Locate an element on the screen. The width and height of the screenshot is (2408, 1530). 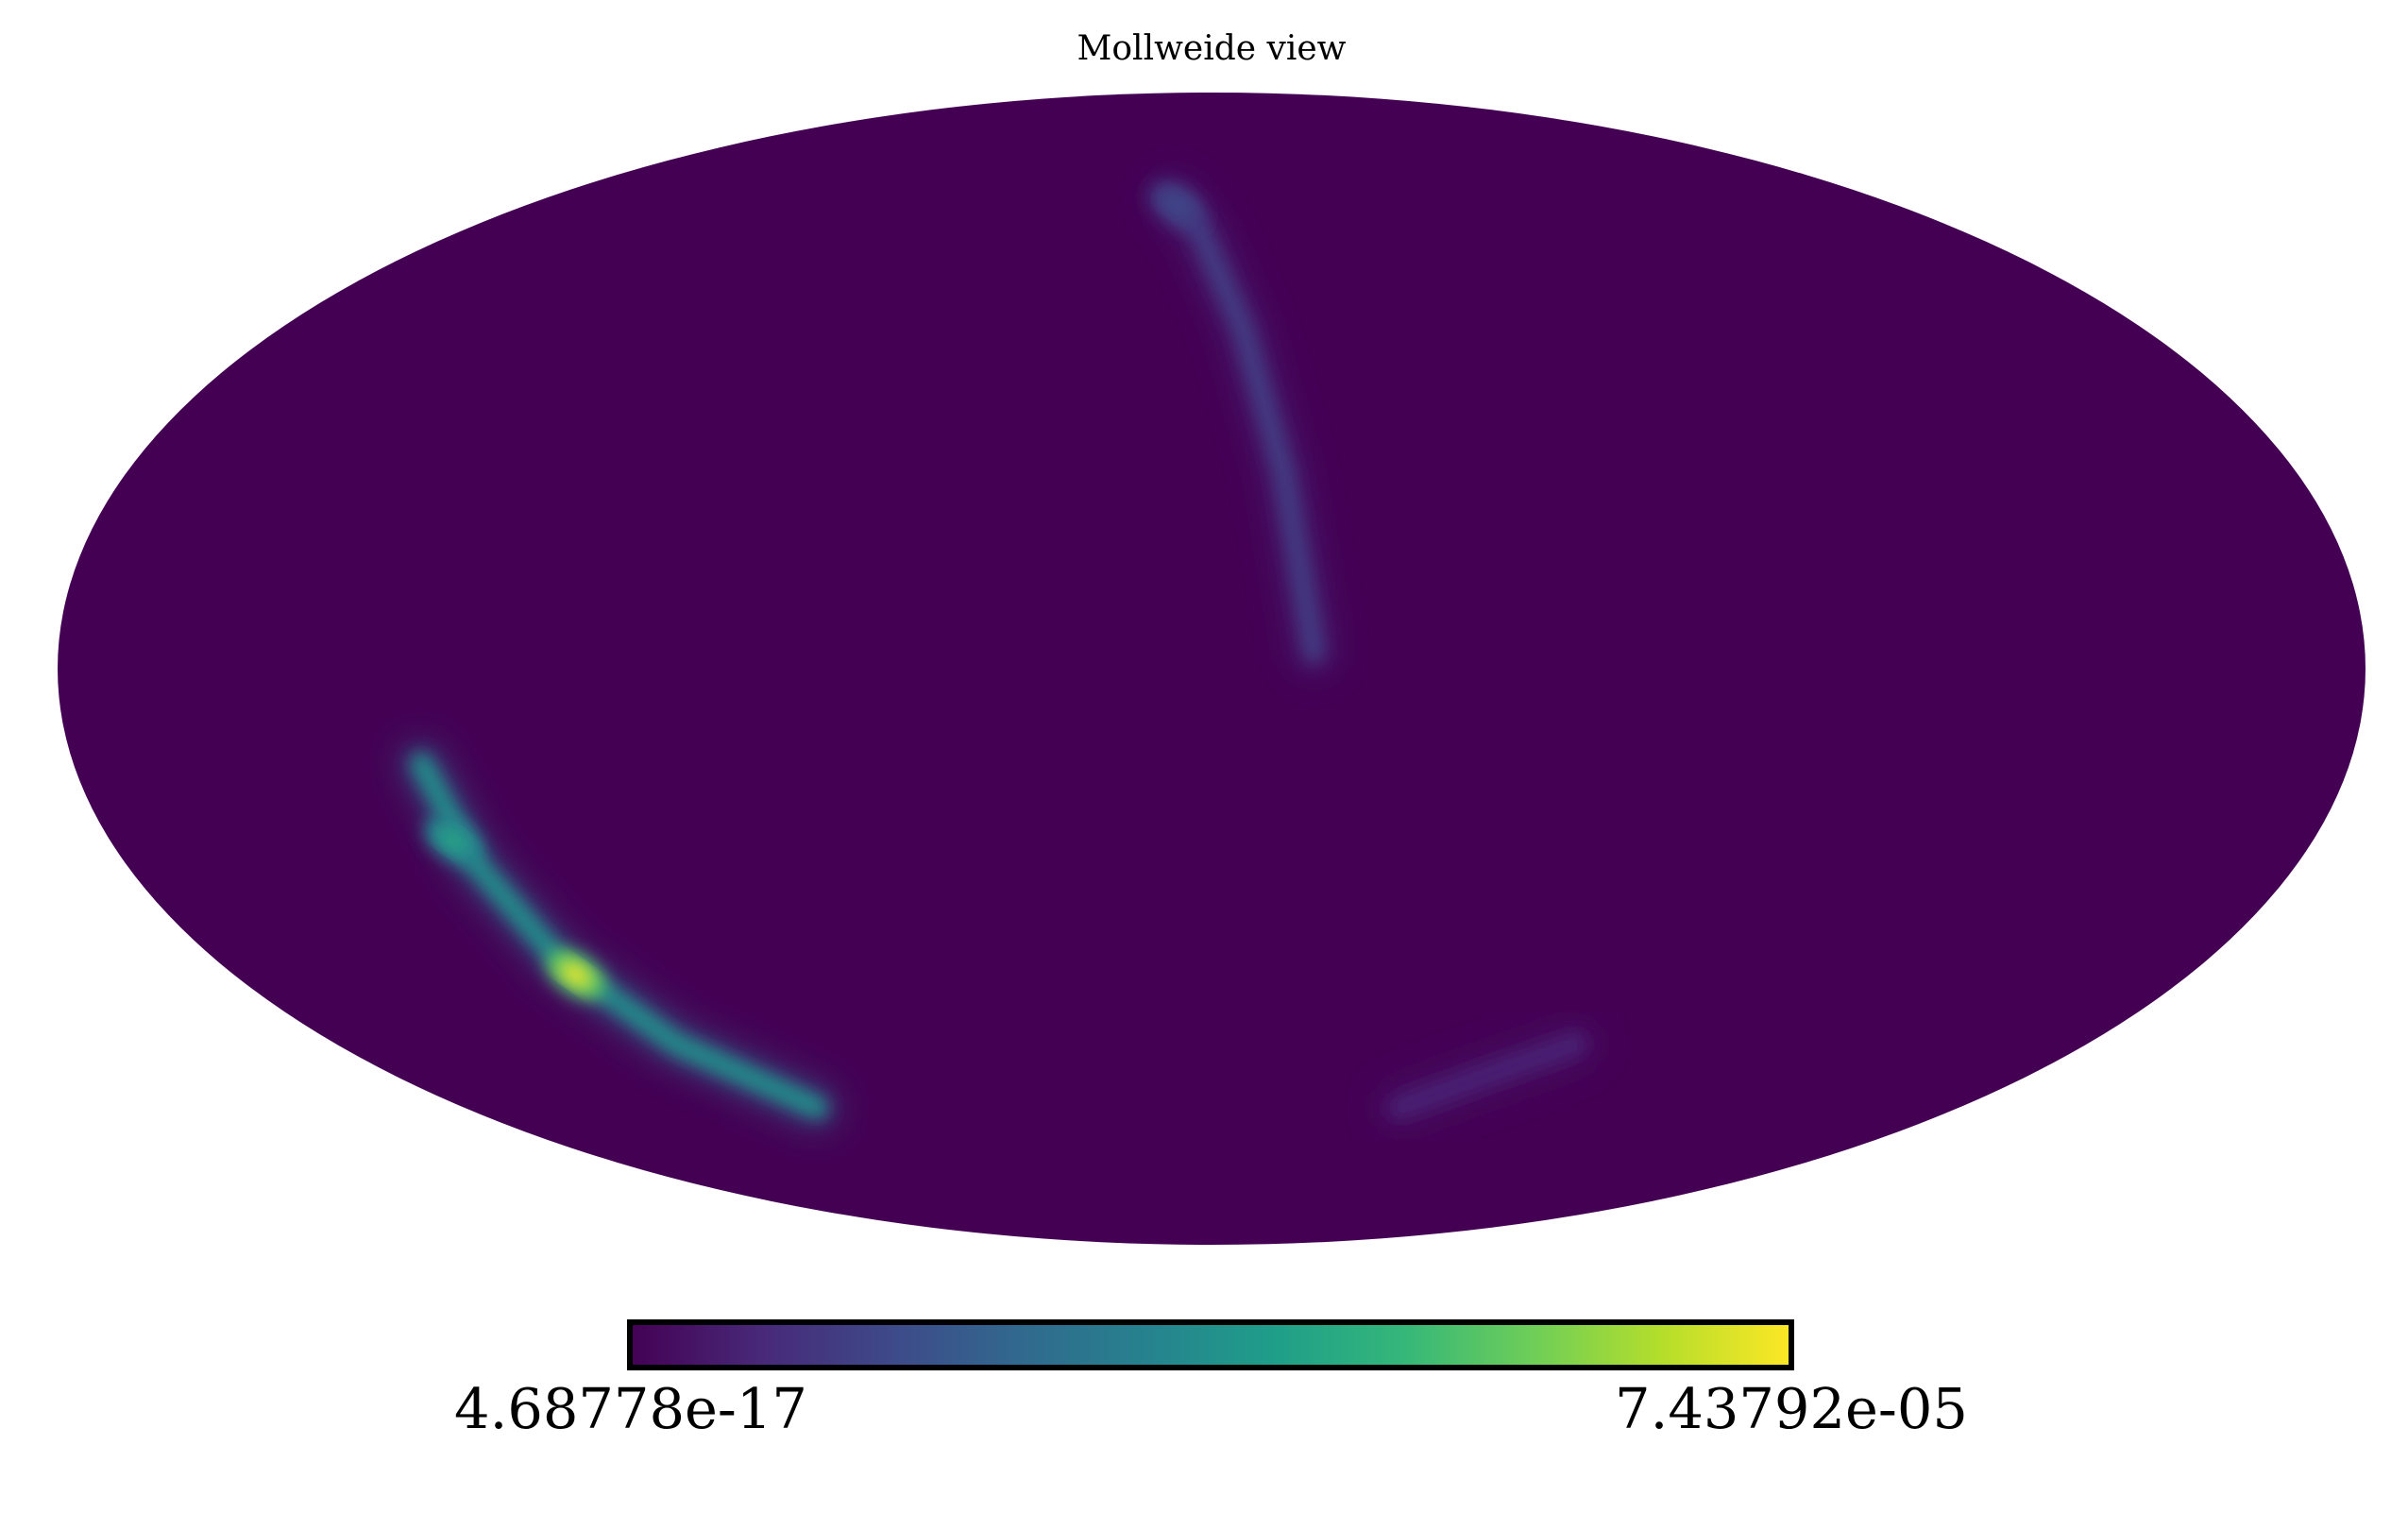
colorbar: 4.68778e-17 7.43792e-05 is located at coordinates (1211, 1380).